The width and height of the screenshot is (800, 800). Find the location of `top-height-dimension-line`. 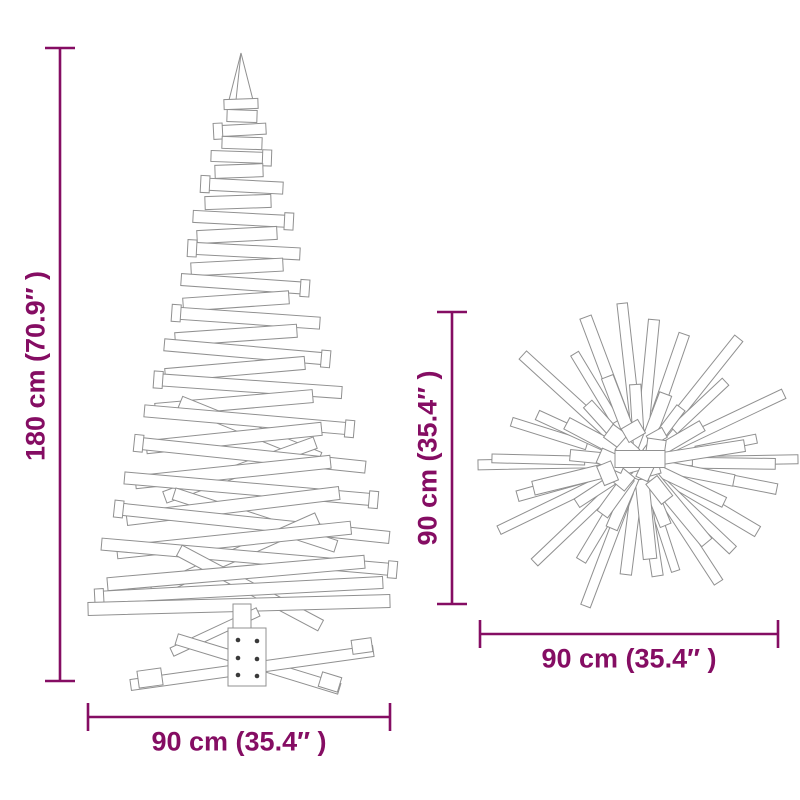

top-height-dimension-line is located at coordinates (452, 458).